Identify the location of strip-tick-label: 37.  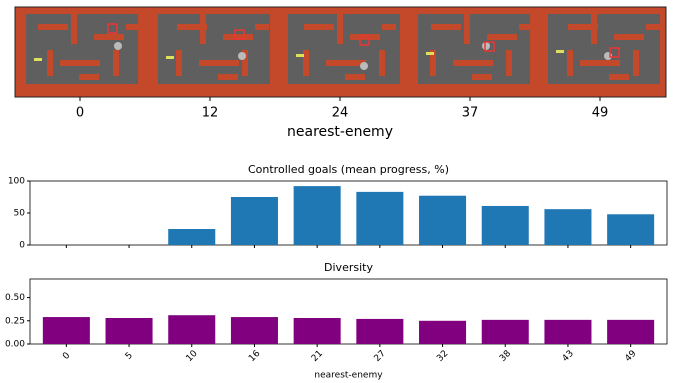
(470, 113).